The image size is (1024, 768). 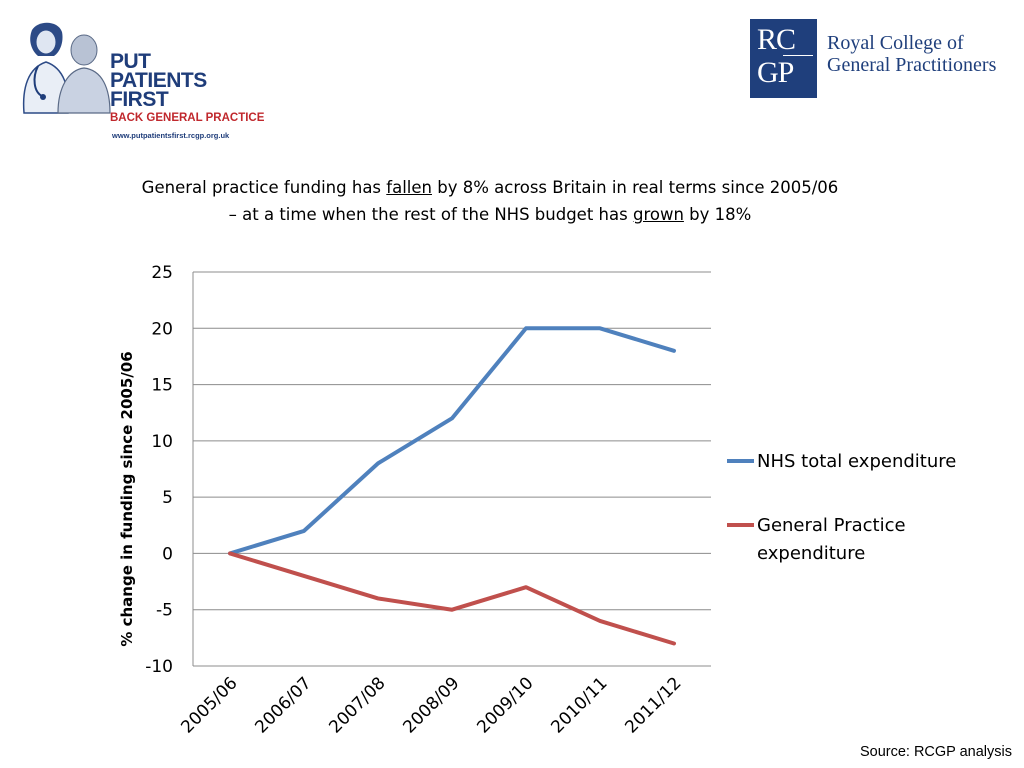 I want to click on rcgp-monogram-top: RC, so click(x=776, y=39).